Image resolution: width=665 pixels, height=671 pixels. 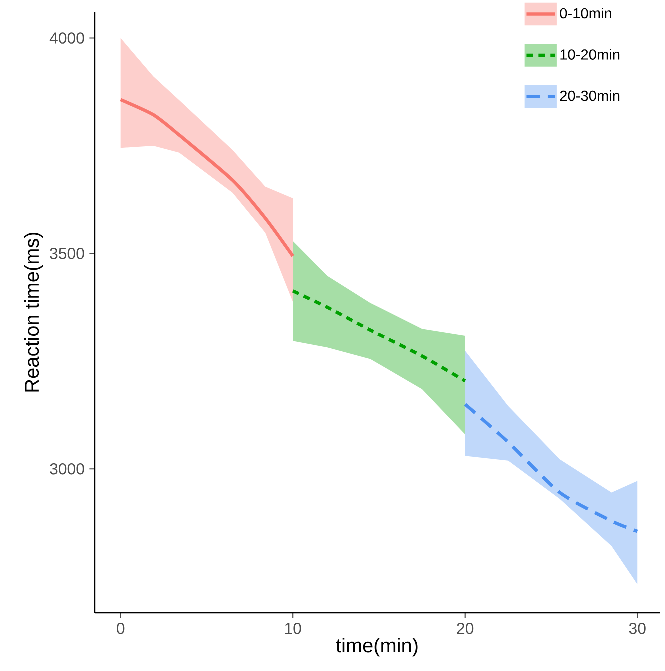 I want to click on x-tick-label: 10, so click(x=293, y=628).